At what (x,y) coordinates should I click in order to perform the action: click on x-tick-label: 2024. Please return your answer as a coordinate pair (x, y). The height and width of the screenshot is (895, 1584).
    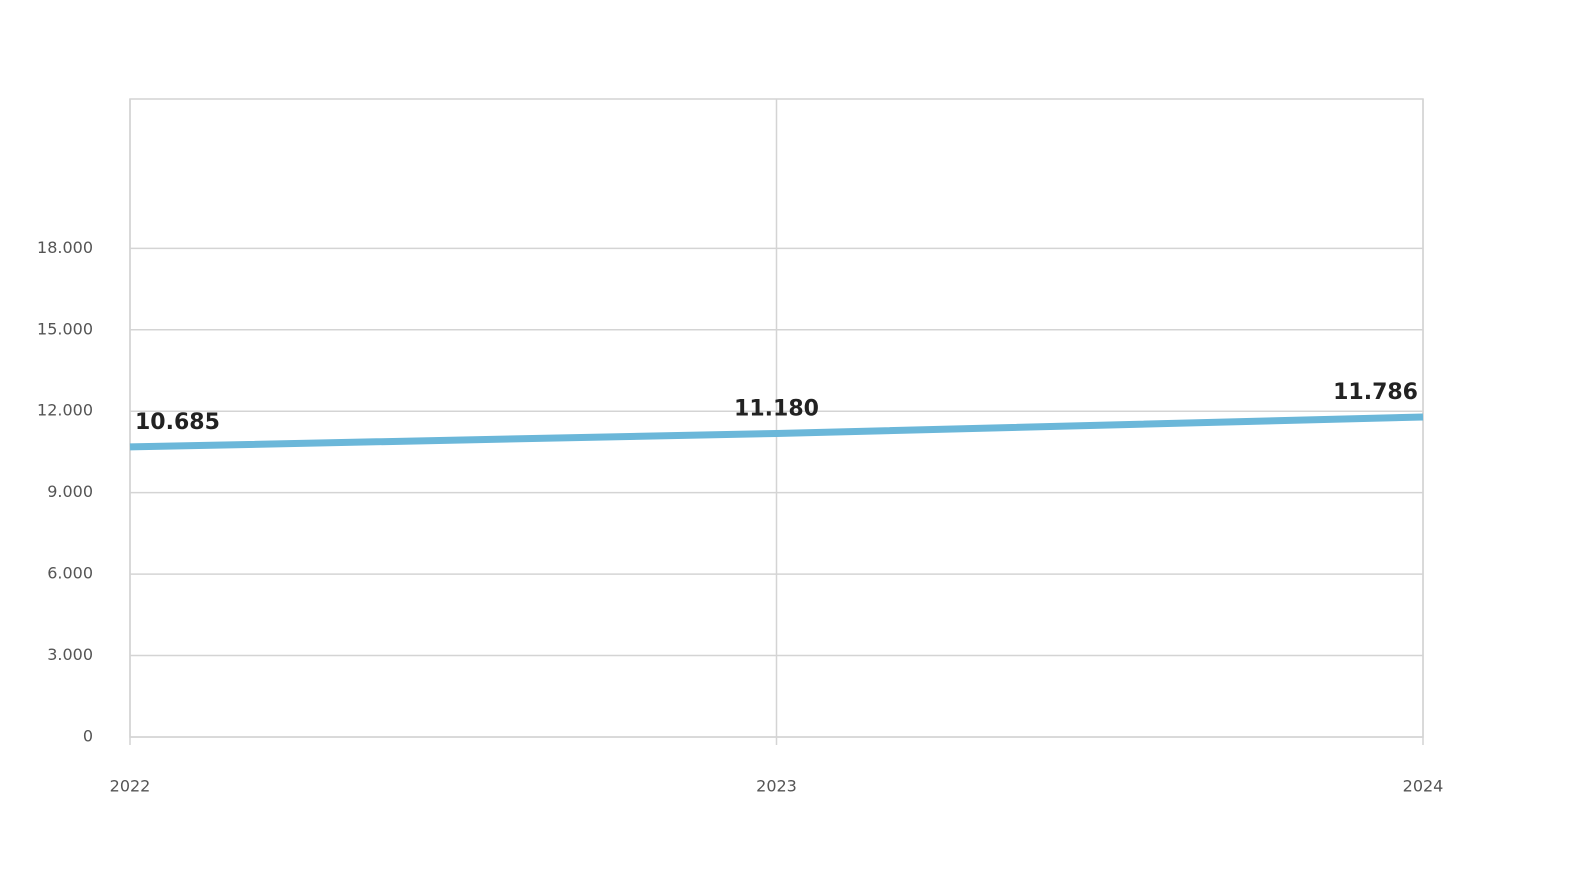
    Looking at the image, I should click on (1423, 786).